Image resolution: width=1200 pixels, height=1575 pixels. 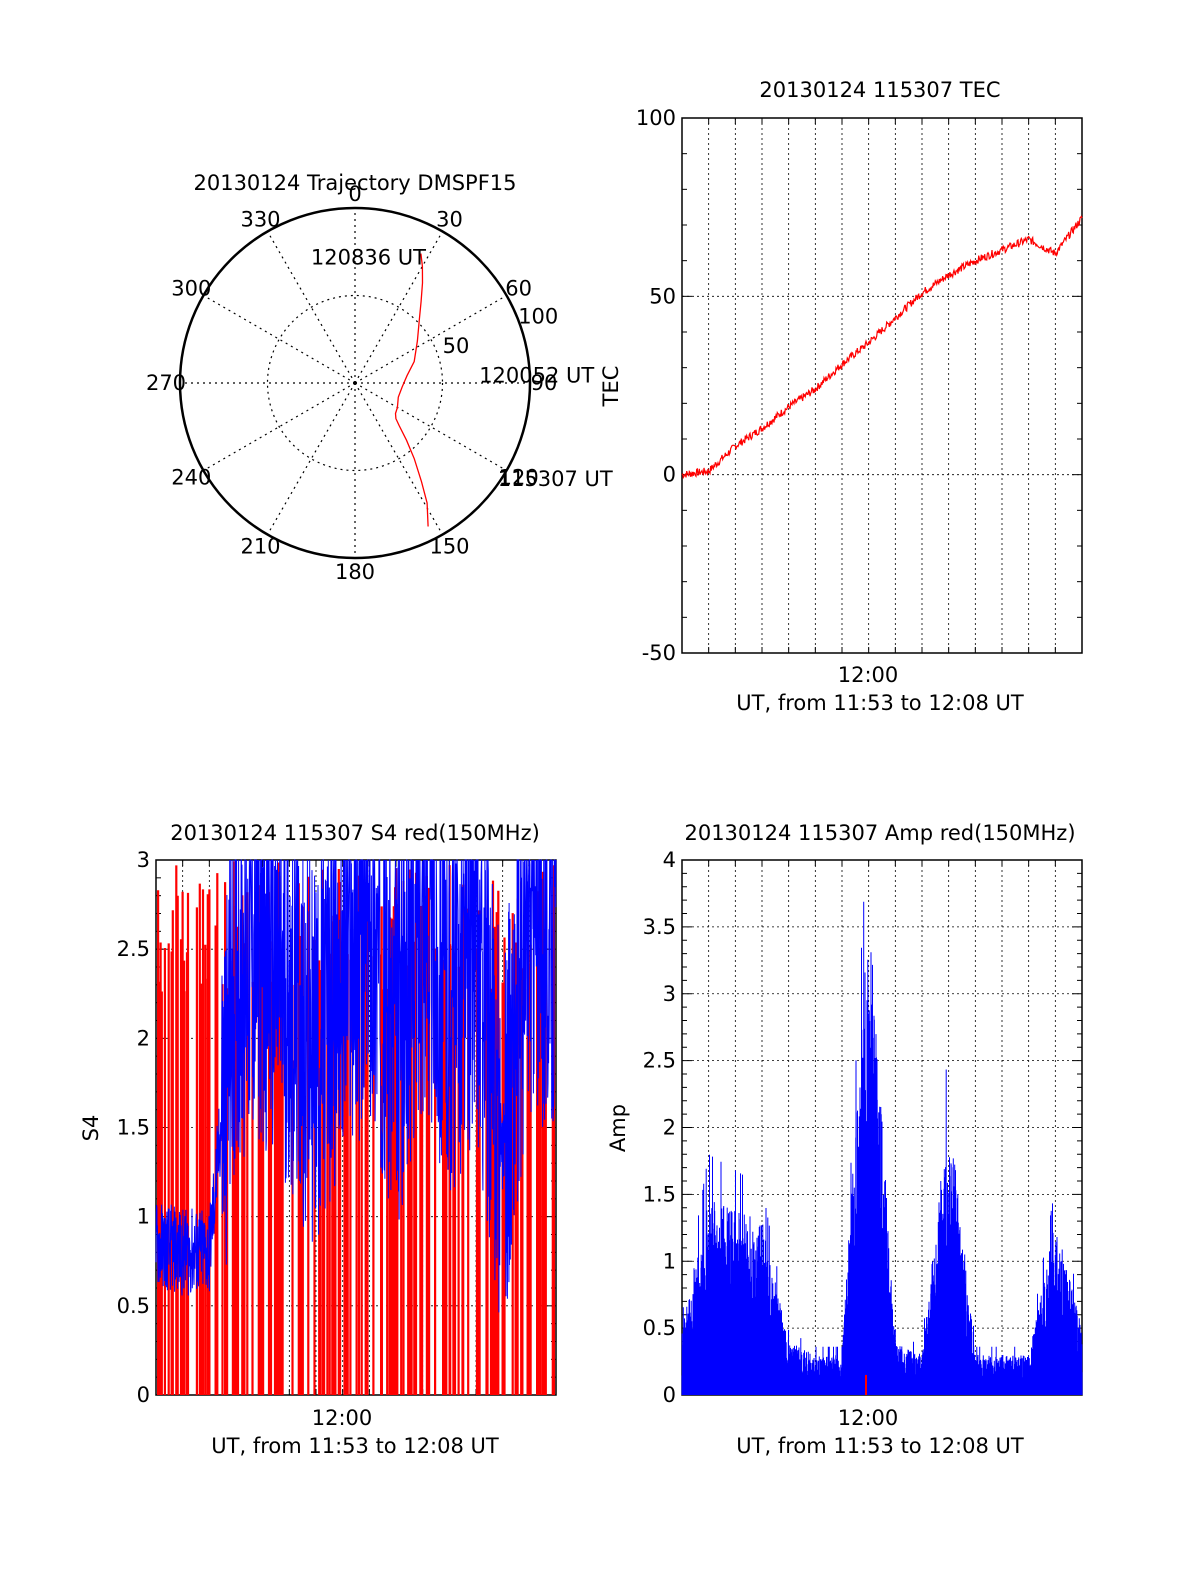 I want to click on s4-blue-line, so click(x=356, y=1086).